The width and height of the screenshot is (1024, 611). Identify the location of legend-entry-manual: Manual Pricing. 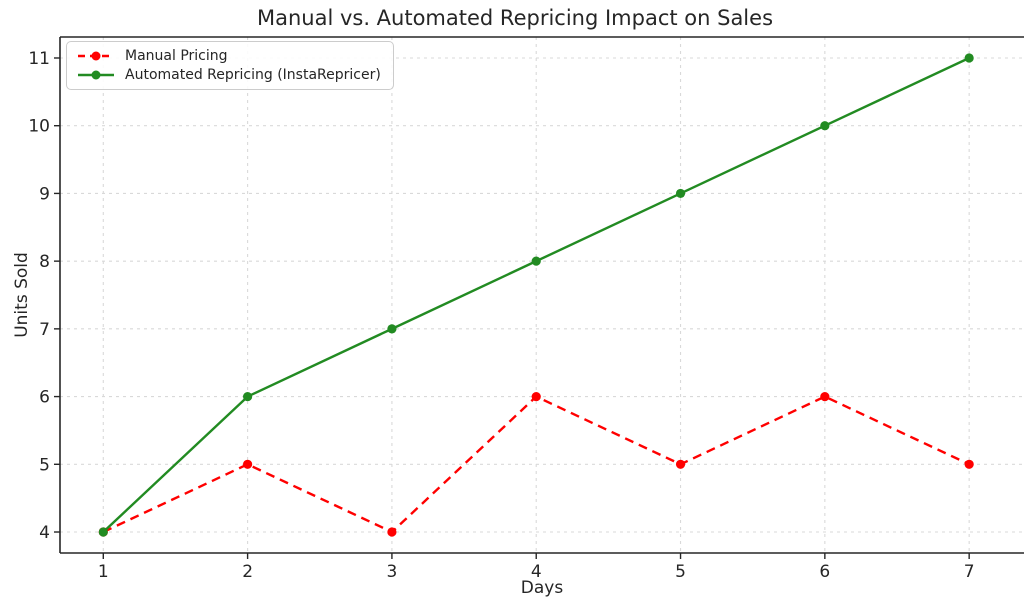
(228, 56).